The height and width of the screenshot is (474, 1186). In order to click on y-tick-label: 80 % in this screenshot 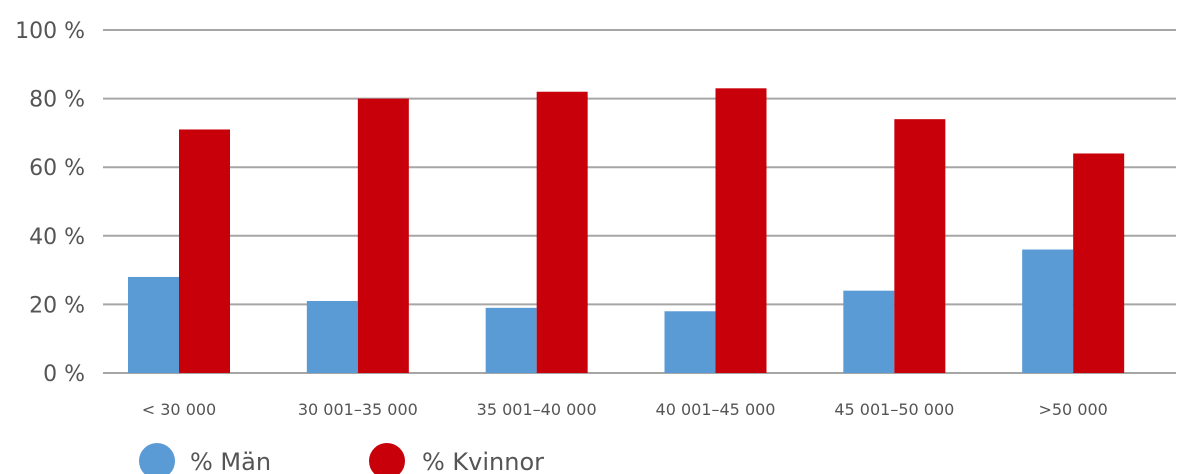, I will do `click(57, 100)`.